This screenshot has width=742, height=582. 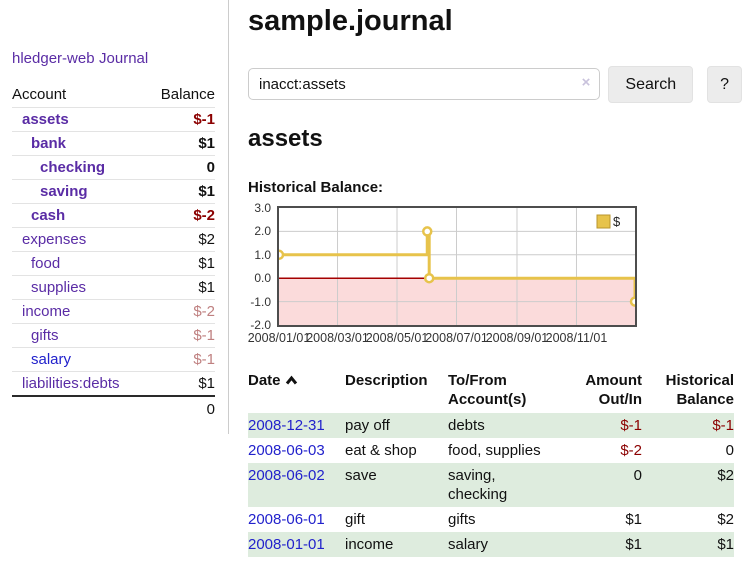 I want to click on sidebar-account-link: cash, so click(x=48, y=215).